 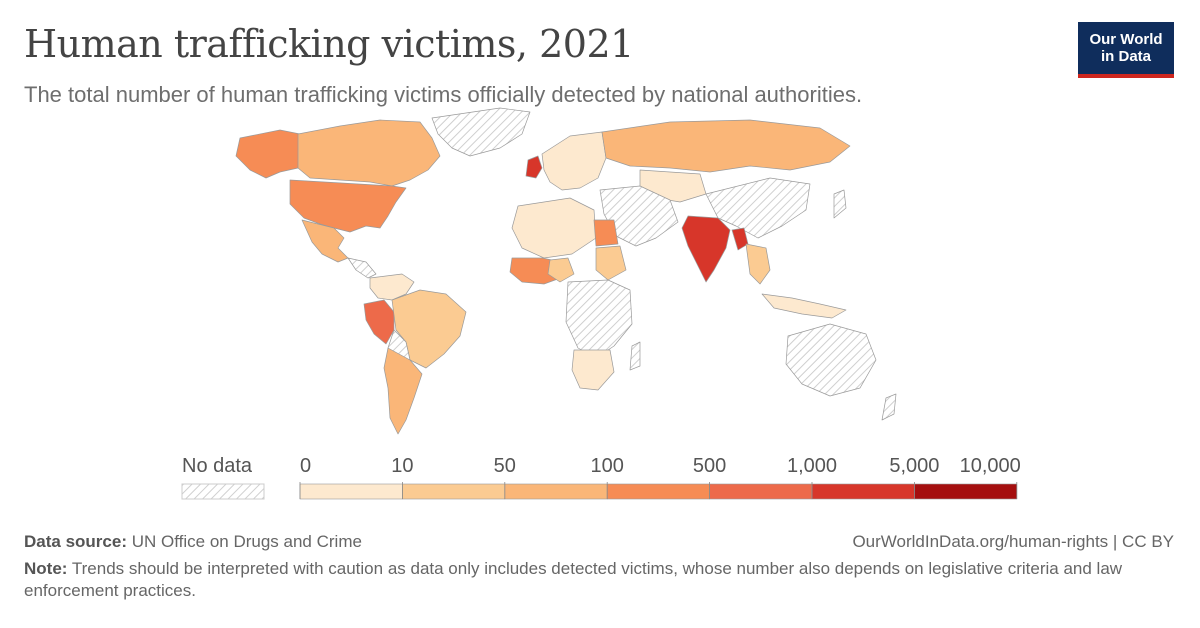 I want to click on country-russia, so click(x=726, y=146).